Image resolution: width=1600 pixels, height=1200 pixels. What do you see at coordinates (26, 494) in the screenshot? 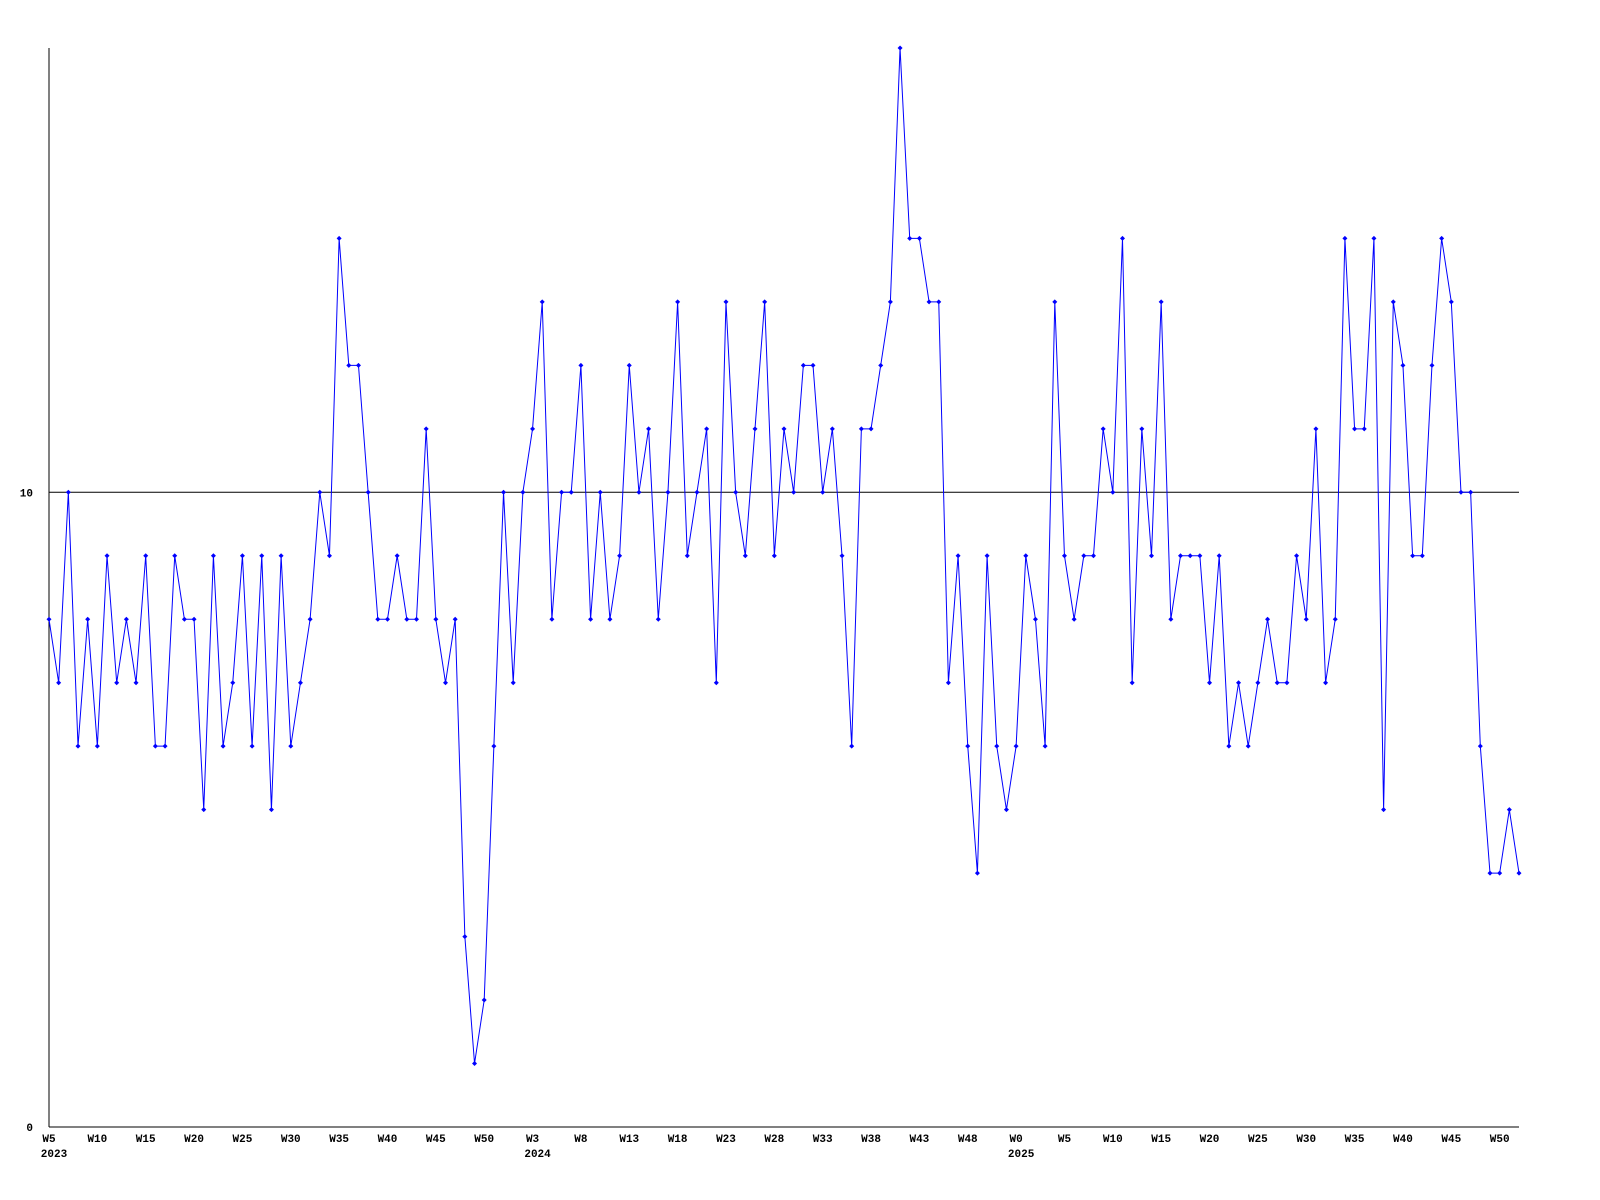
I see `y-tick-label: 10` at bounding box center [26, 494].